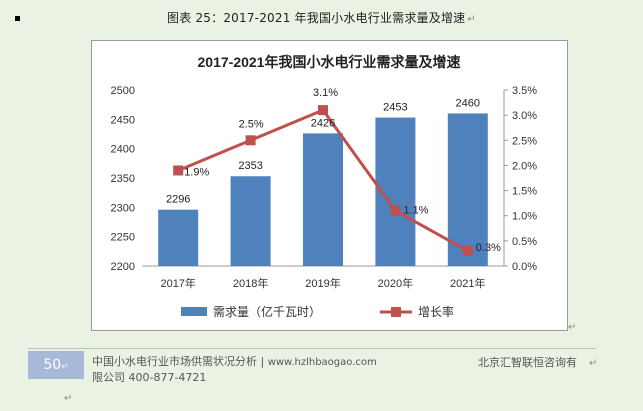  Describe the element at coordinates (488, 248) in the screenshot. I see `line-data-label: 0.3%` at that location.